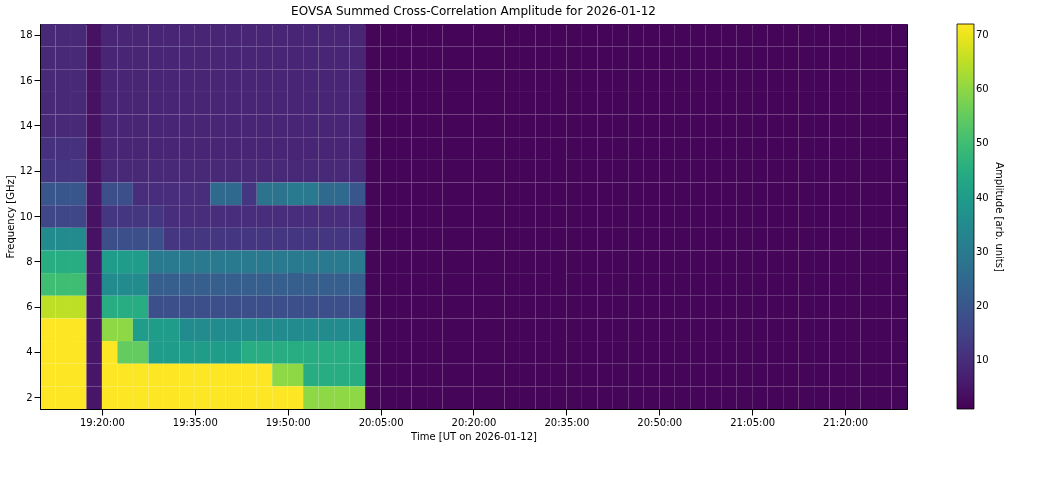  What do you see at coordinates (29, 307) in the screenshot?
I see `y-tick-label: 6` at bounding box center [29, 307].